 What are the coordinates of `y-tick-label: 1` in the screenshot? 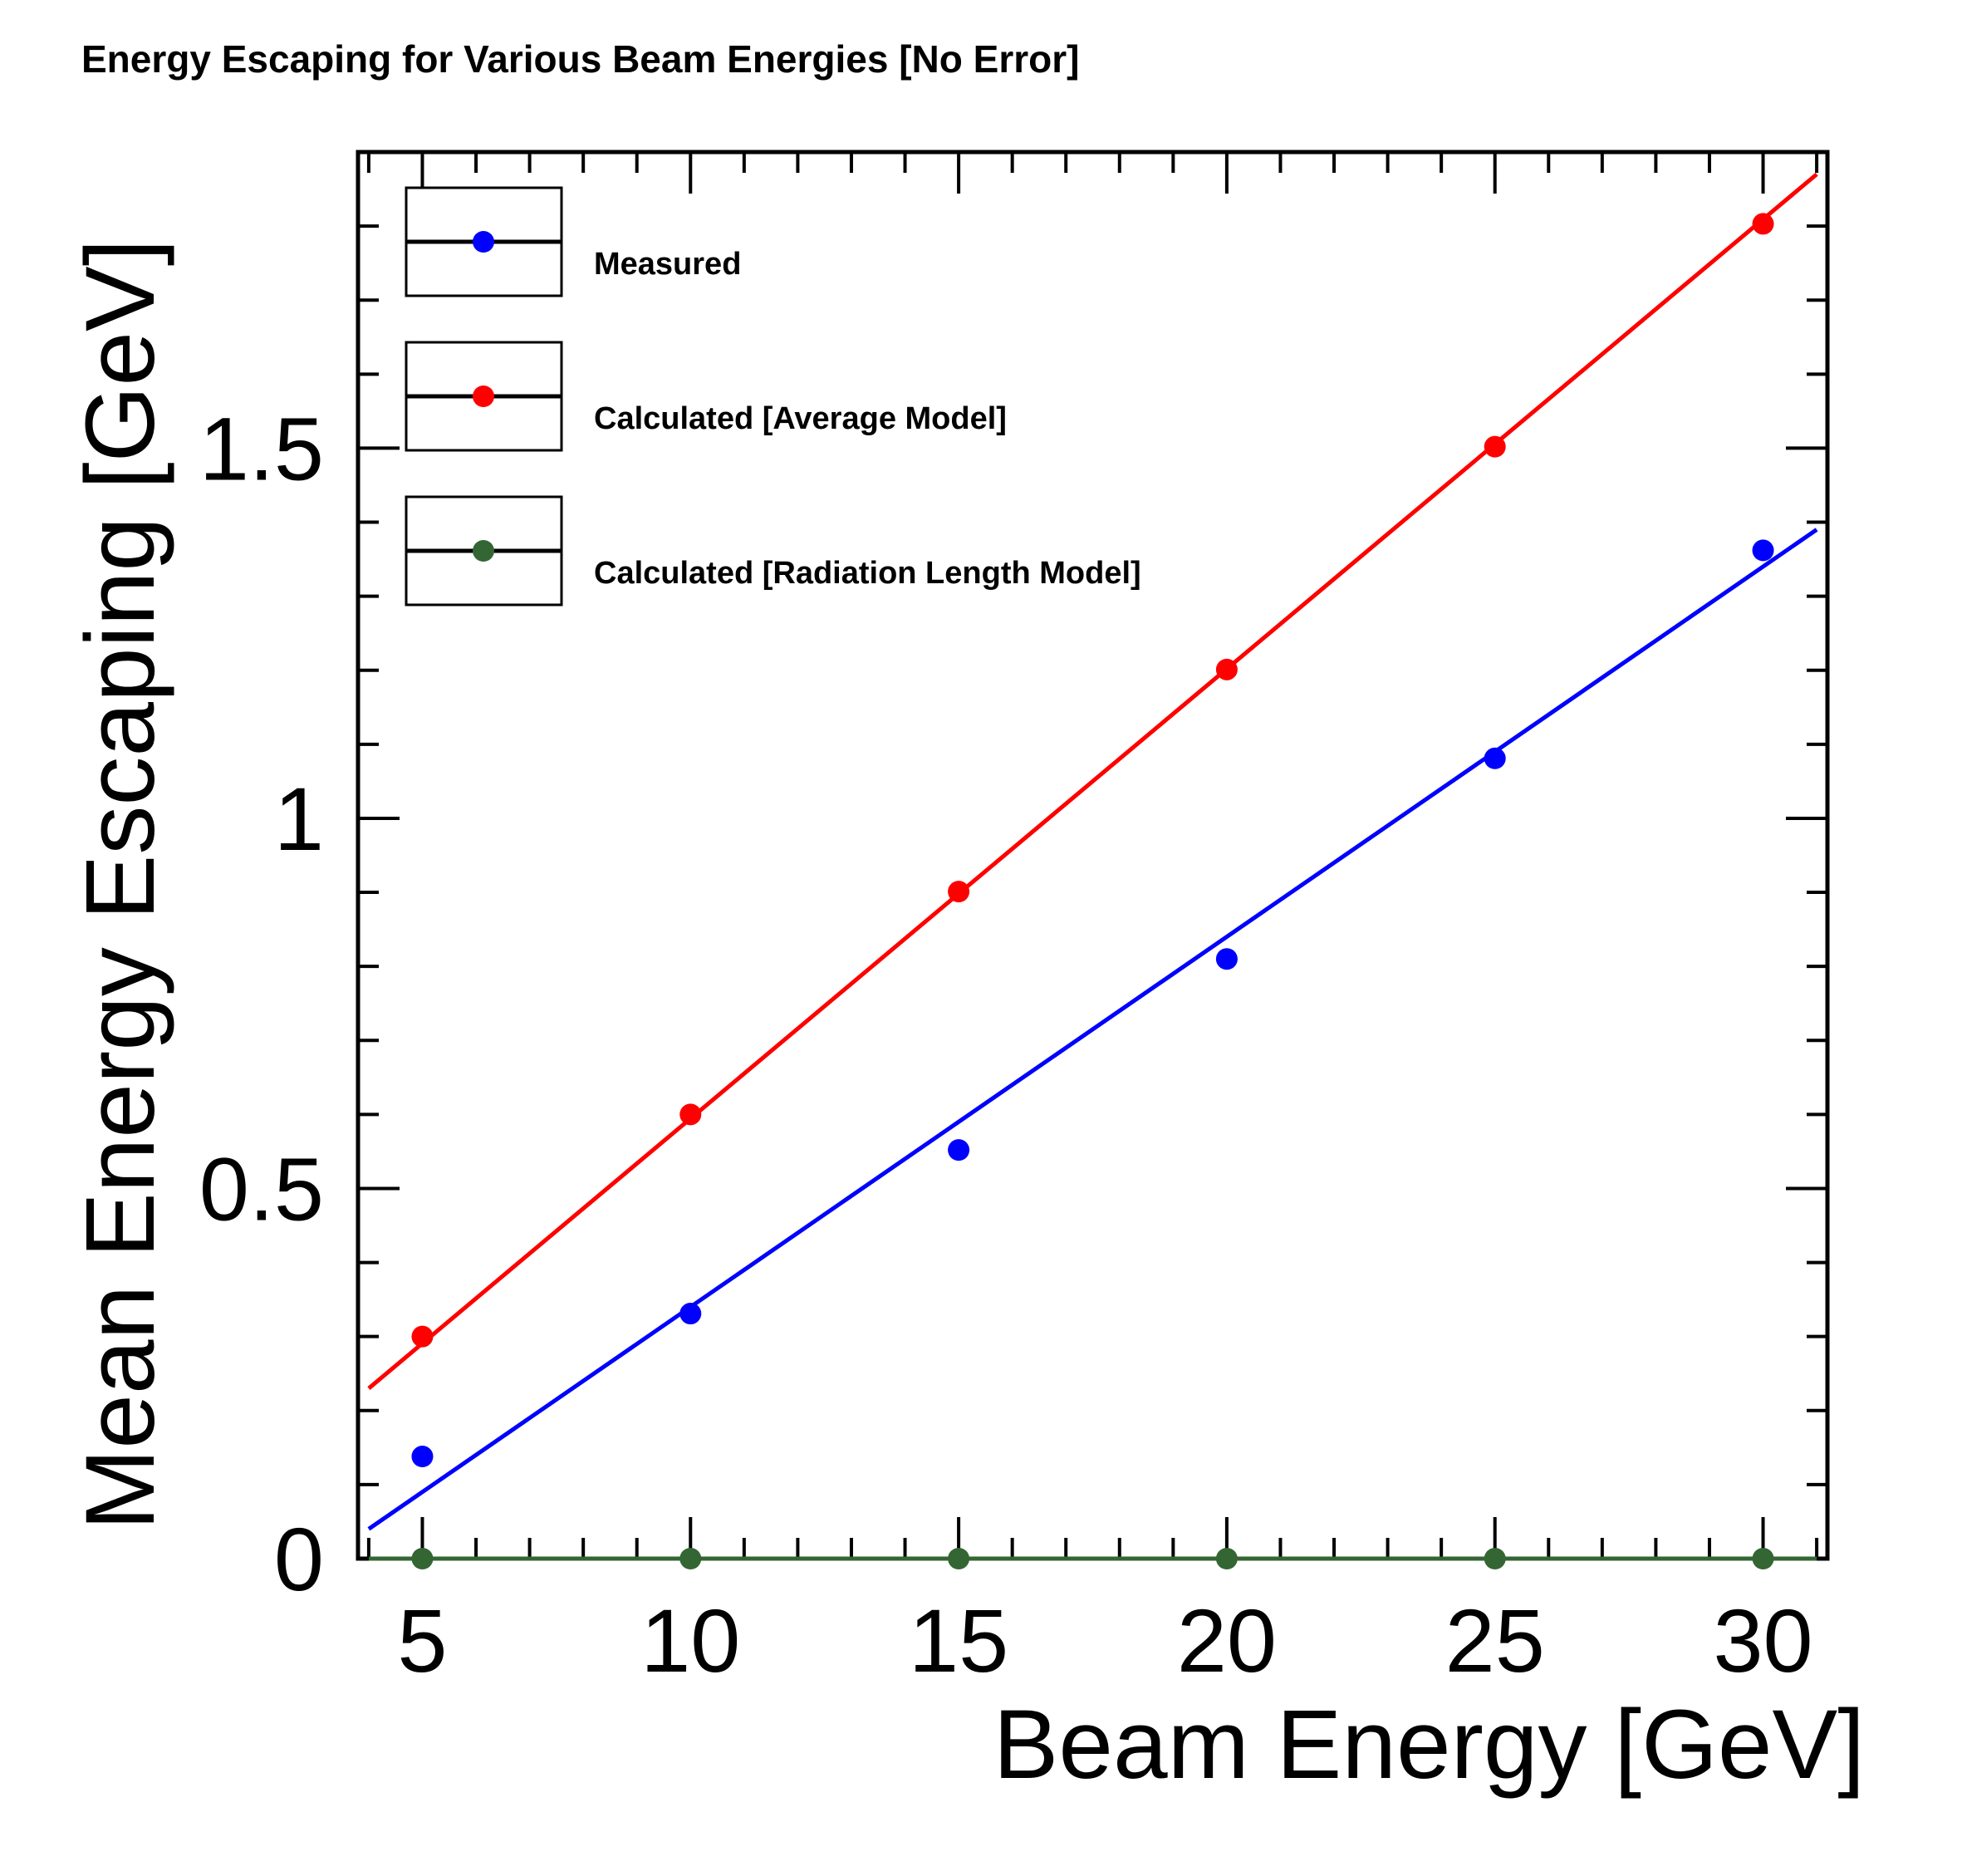 It's located at (299, 819).